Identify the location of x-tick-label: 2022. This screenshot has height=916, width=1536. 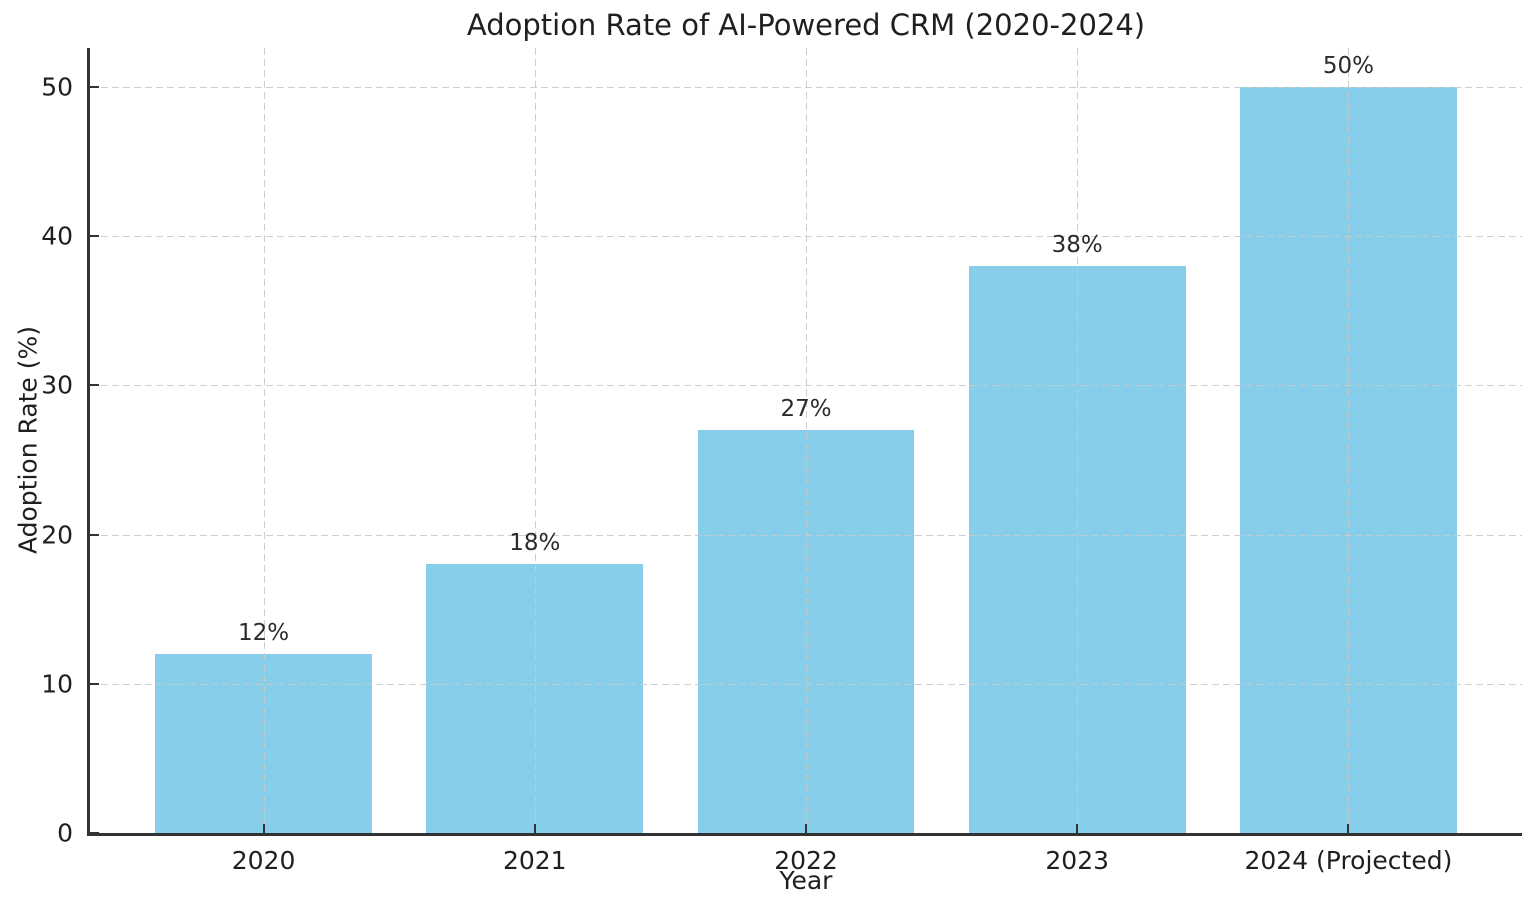
(806, 860).